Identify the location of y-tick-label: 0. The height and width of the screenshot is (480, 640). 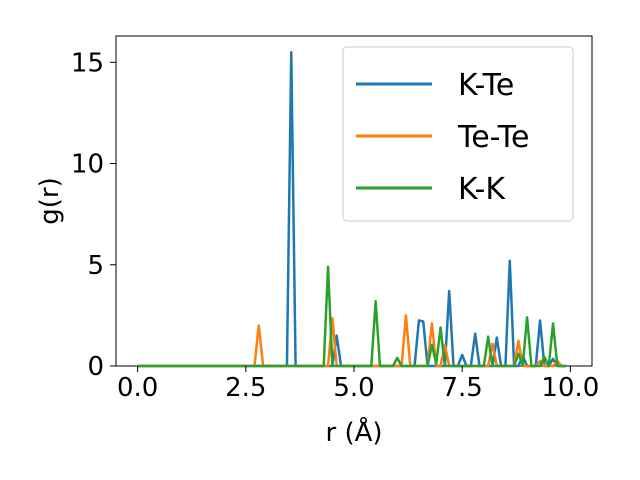
(95, 367).